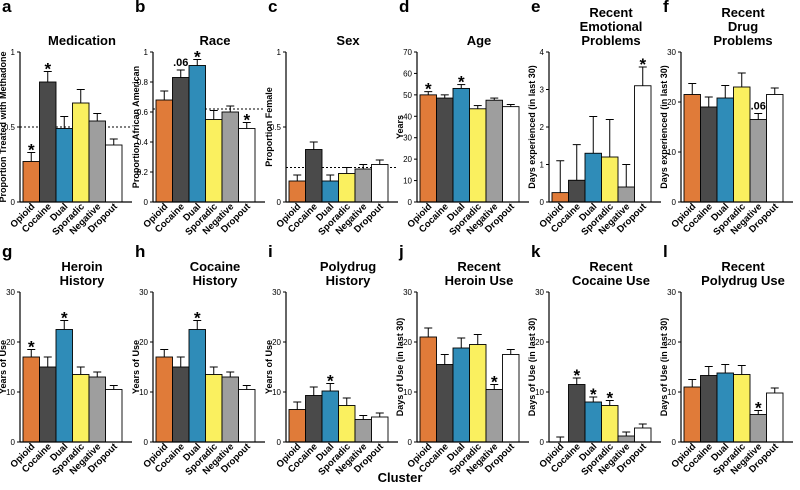 Image resolution: width=800 pixels, height=490 pixels. I want to click on y-axis-label-a: Proportion Treated with Methadone, so click(4, 126).